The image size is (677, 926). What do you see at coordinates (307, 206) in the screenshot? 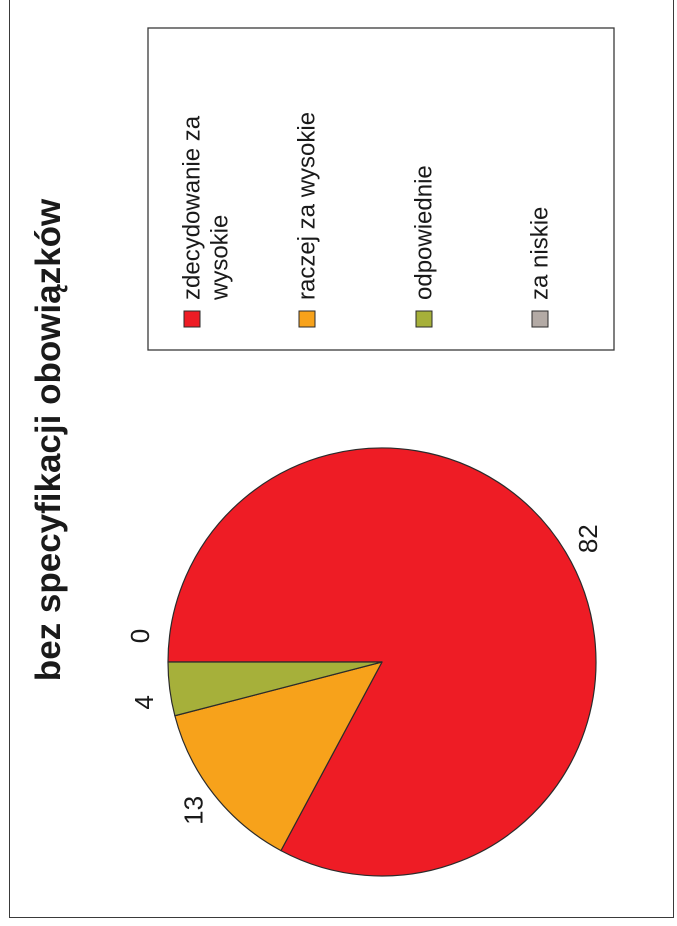
I see `legend-label-b: raczej za wysokie` at bounding box center [307, 206].